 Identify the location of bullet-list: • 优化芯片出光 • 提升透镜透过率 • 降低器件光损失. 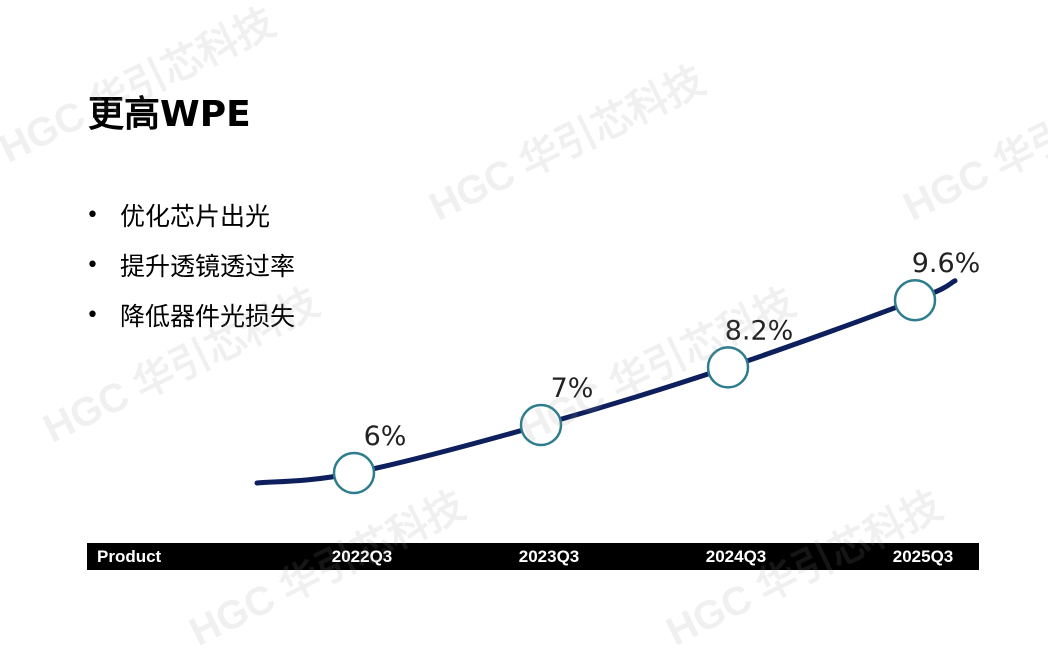
(190, 265).